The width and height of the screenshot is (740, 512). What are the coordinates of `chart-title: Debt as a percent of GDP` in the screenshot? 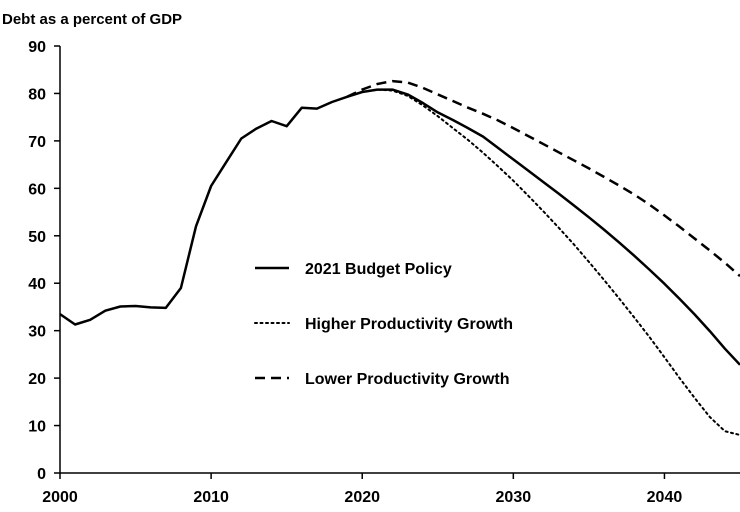 It's located at (92, 19).